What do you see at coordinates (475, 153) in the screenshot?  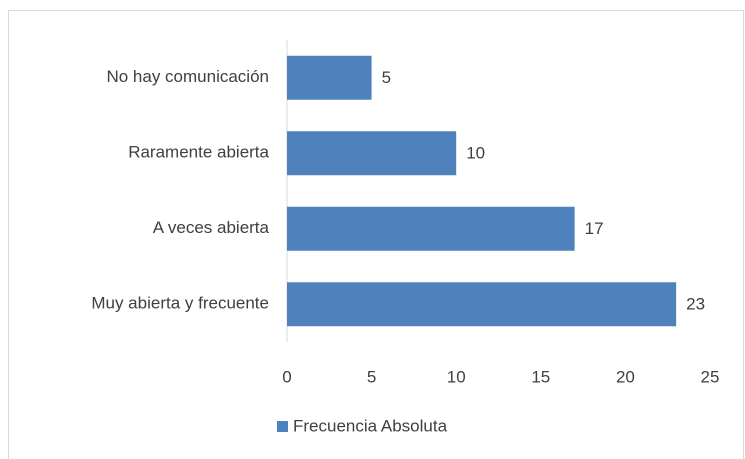 I see `data-label: 10` at bounding box center [475, 153].